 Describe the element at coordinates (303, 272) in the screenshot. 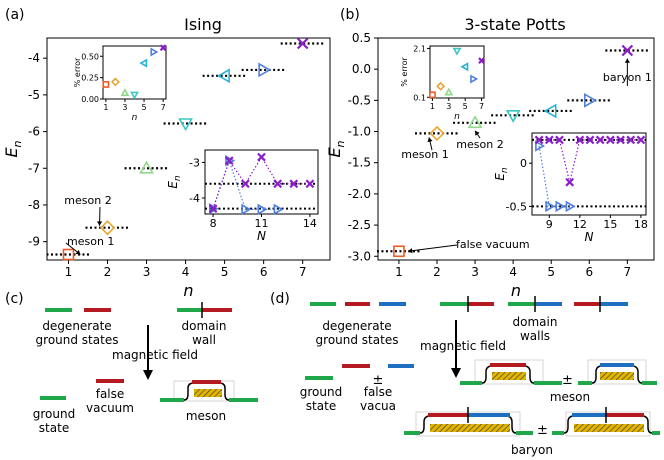

I see `x-tick-label: 7` at that location.